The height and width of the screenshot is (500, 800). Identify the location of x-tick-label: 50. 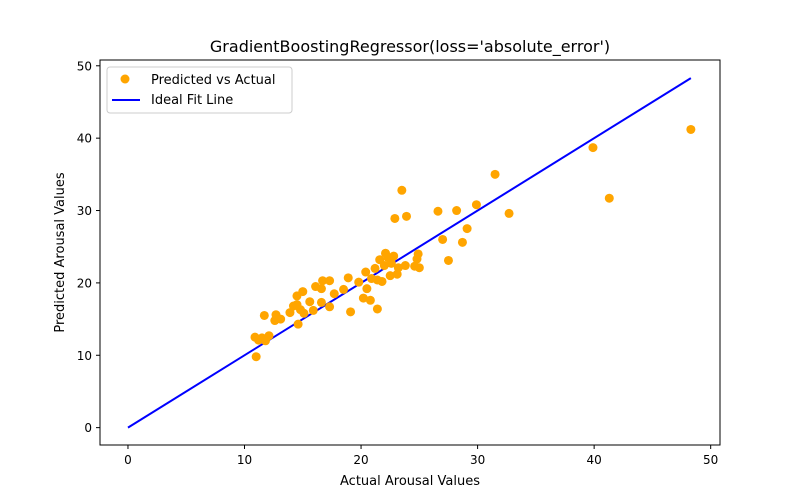
(710, 460).